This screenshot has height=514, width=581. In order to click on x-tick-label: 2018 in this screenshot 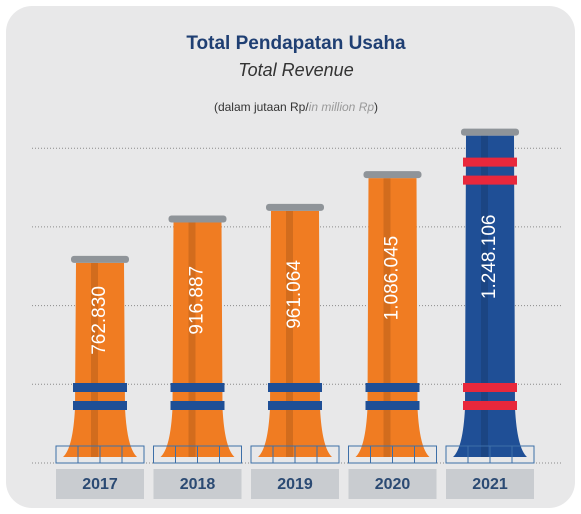, I will do `click(198, 484)`.